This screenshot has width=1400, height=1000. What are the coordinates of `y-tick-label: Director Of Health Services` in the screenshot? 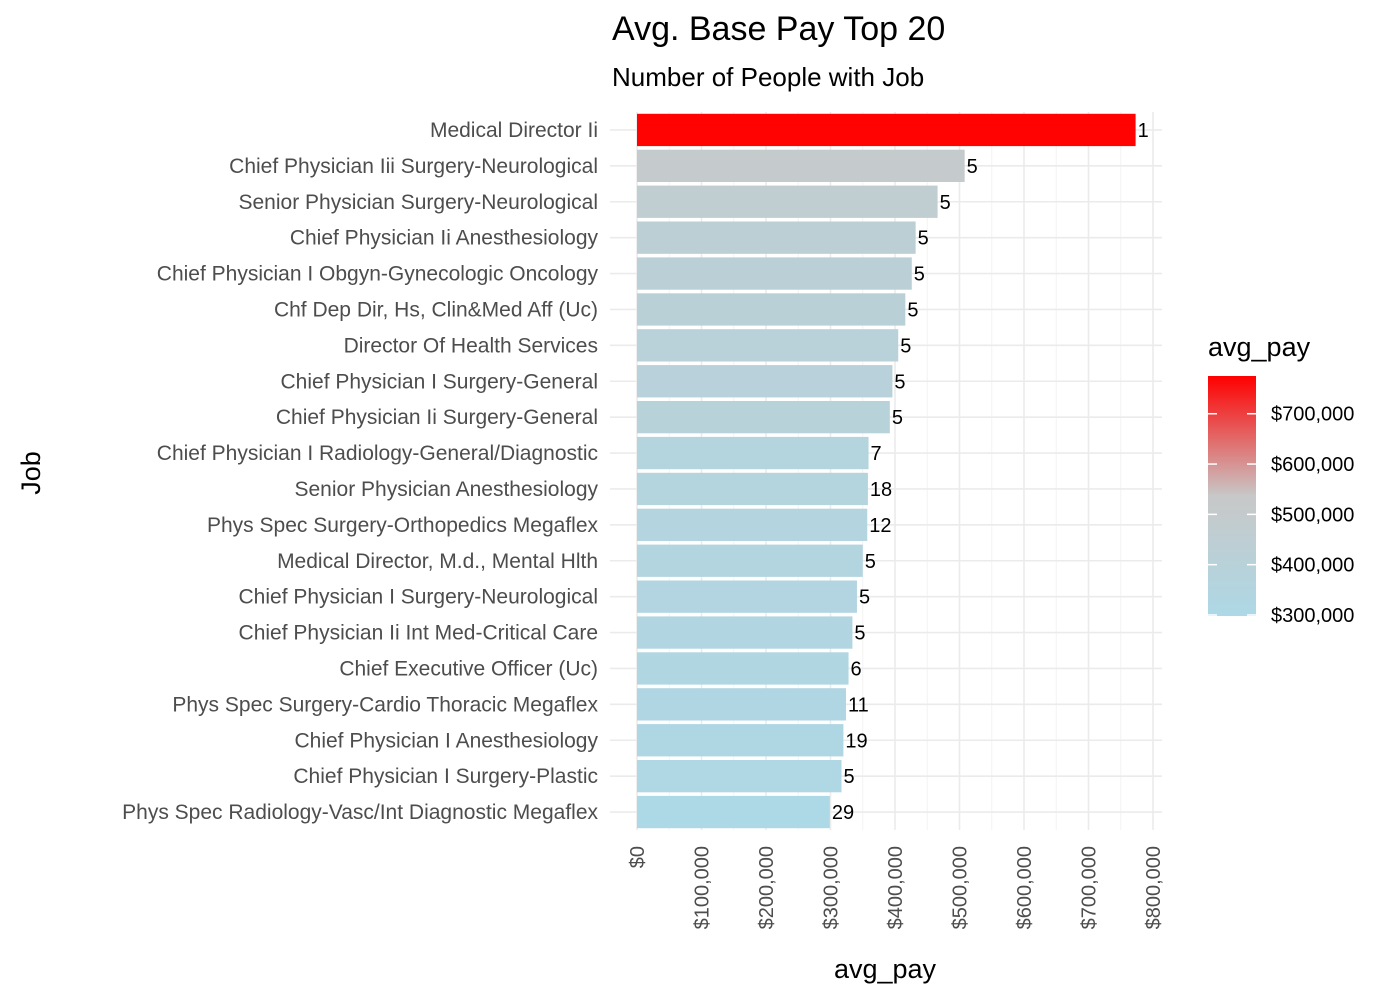 It's located at (471, 345).